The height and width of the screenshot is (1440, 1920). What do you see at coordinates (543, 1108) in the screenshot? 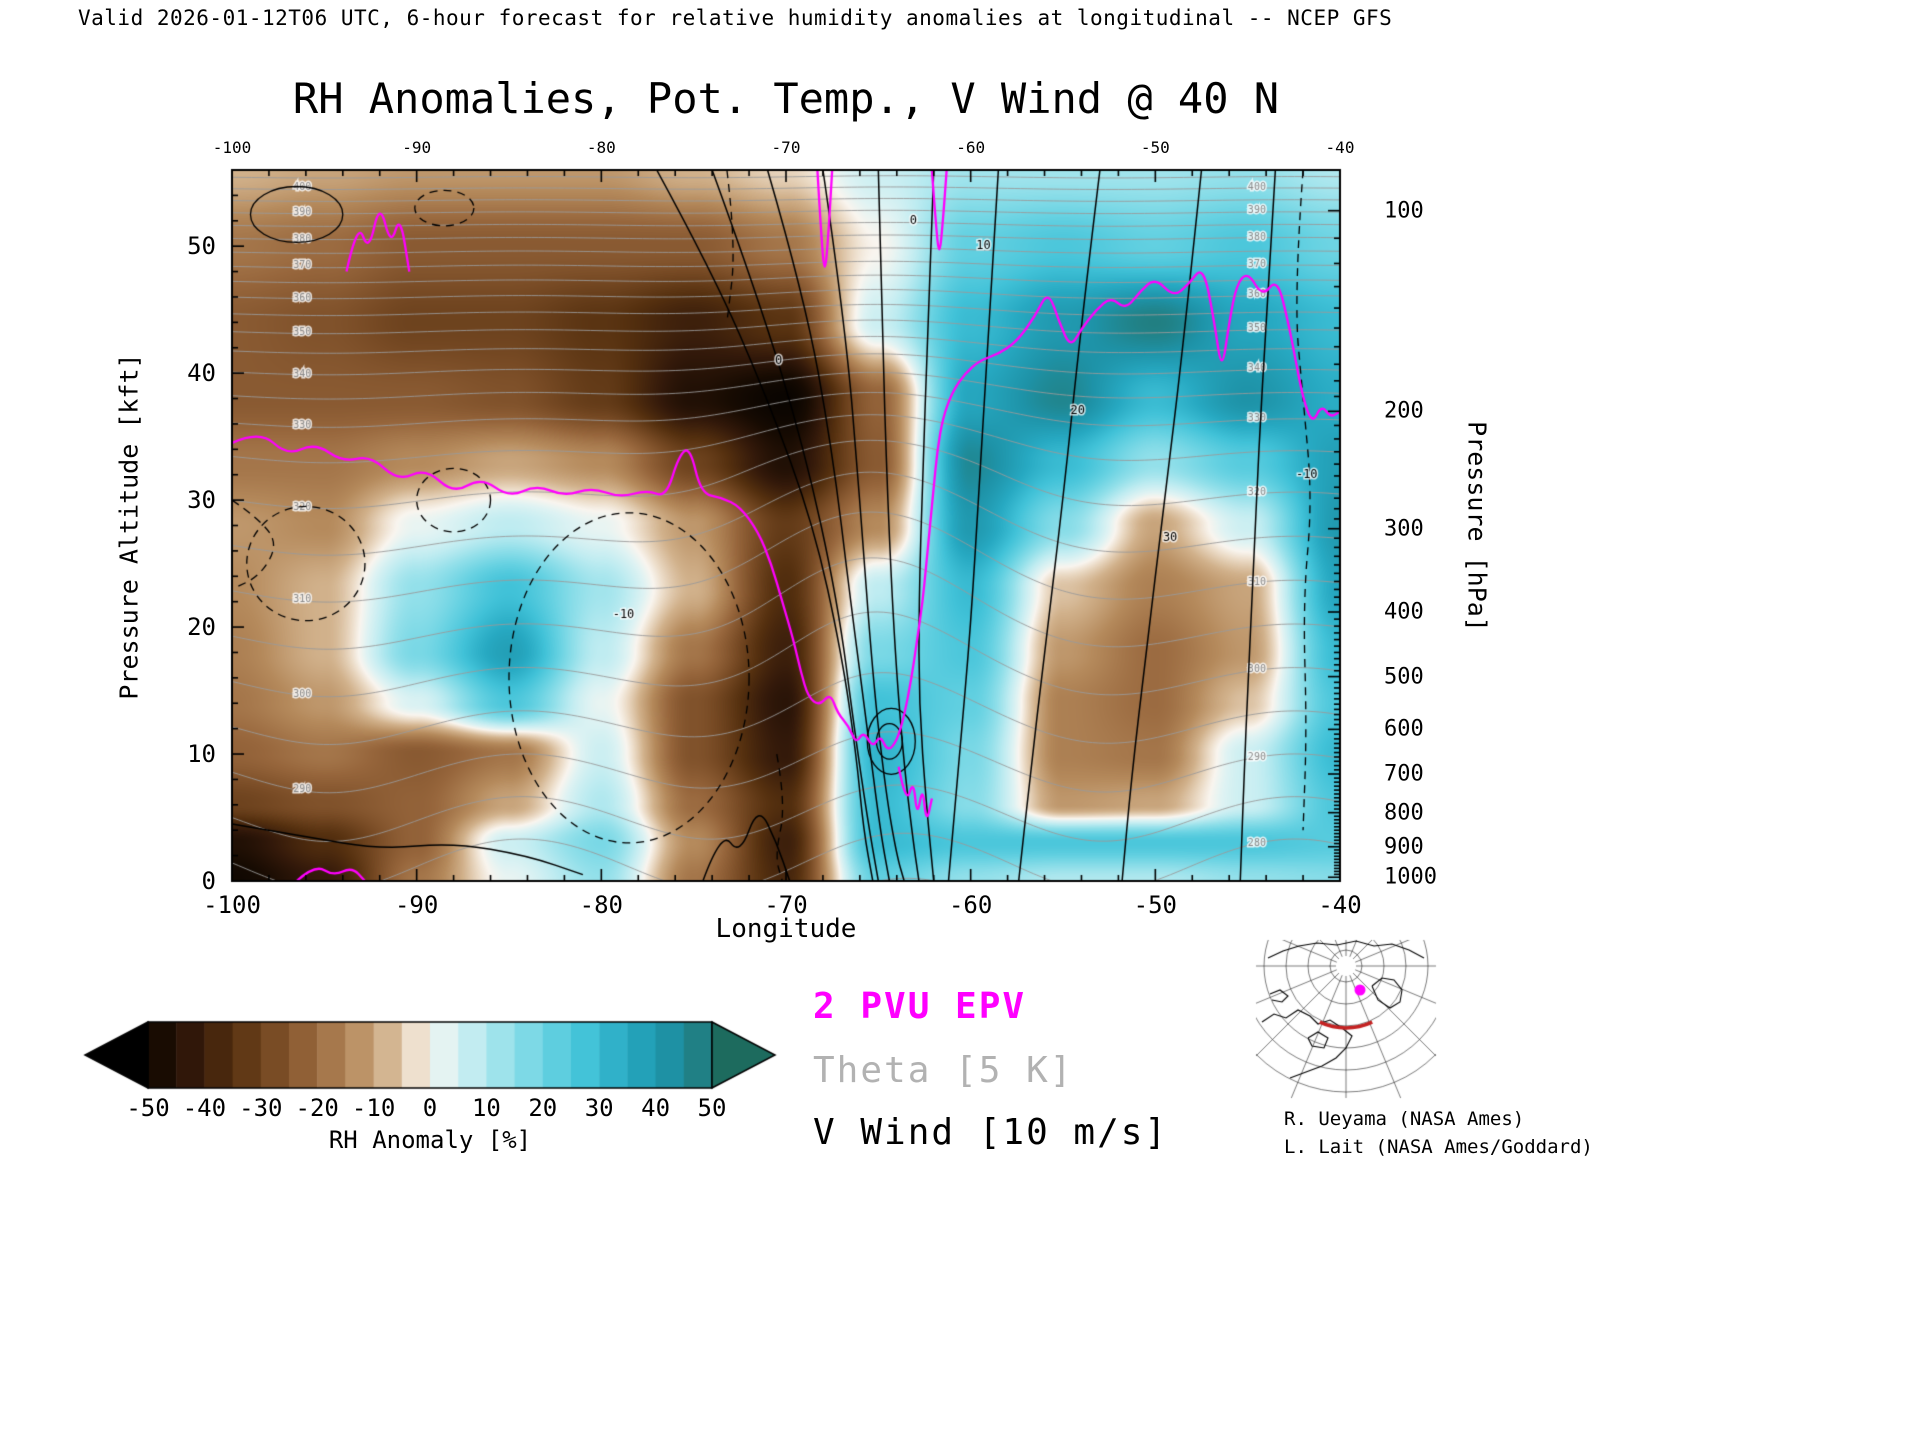
I see `colorbar-tick-label: 20` at bounding box center [543, 1108].